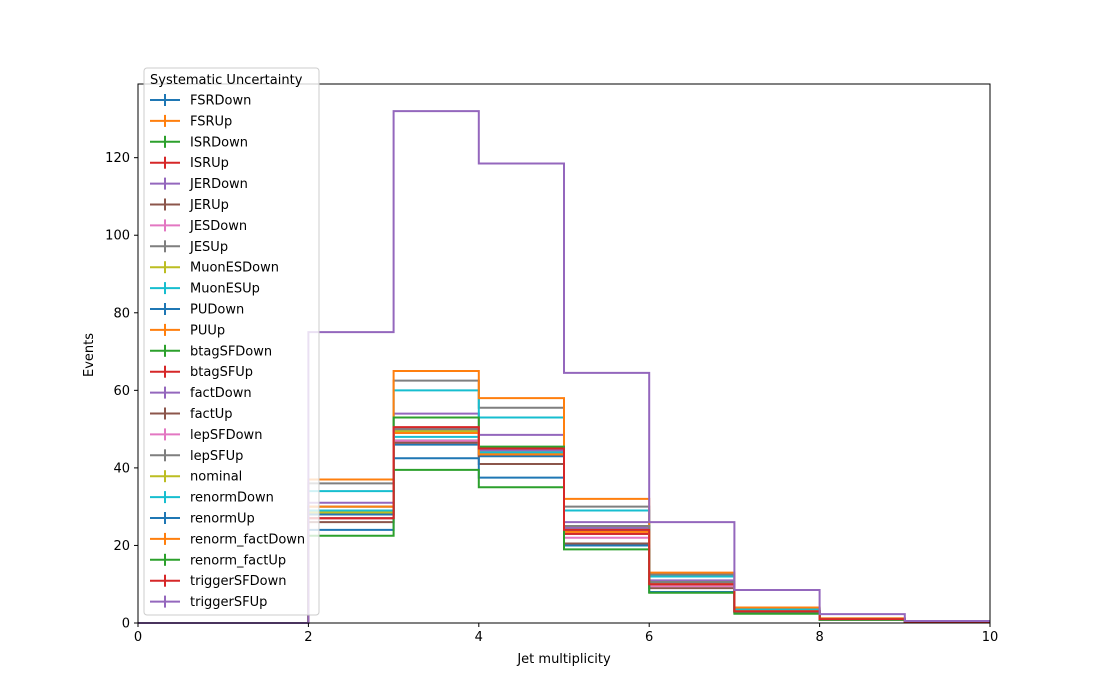 The image size is (1100, 700). I want to click on legend-label: btagSFDown, so click(231, 351).